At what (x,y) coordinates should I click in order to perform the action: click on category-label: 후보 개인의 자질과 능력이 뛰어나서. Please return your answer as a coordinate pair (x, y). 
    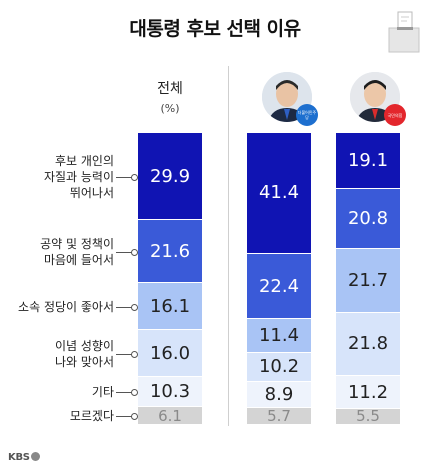
    Looking at the image, I should click on (66, 177).